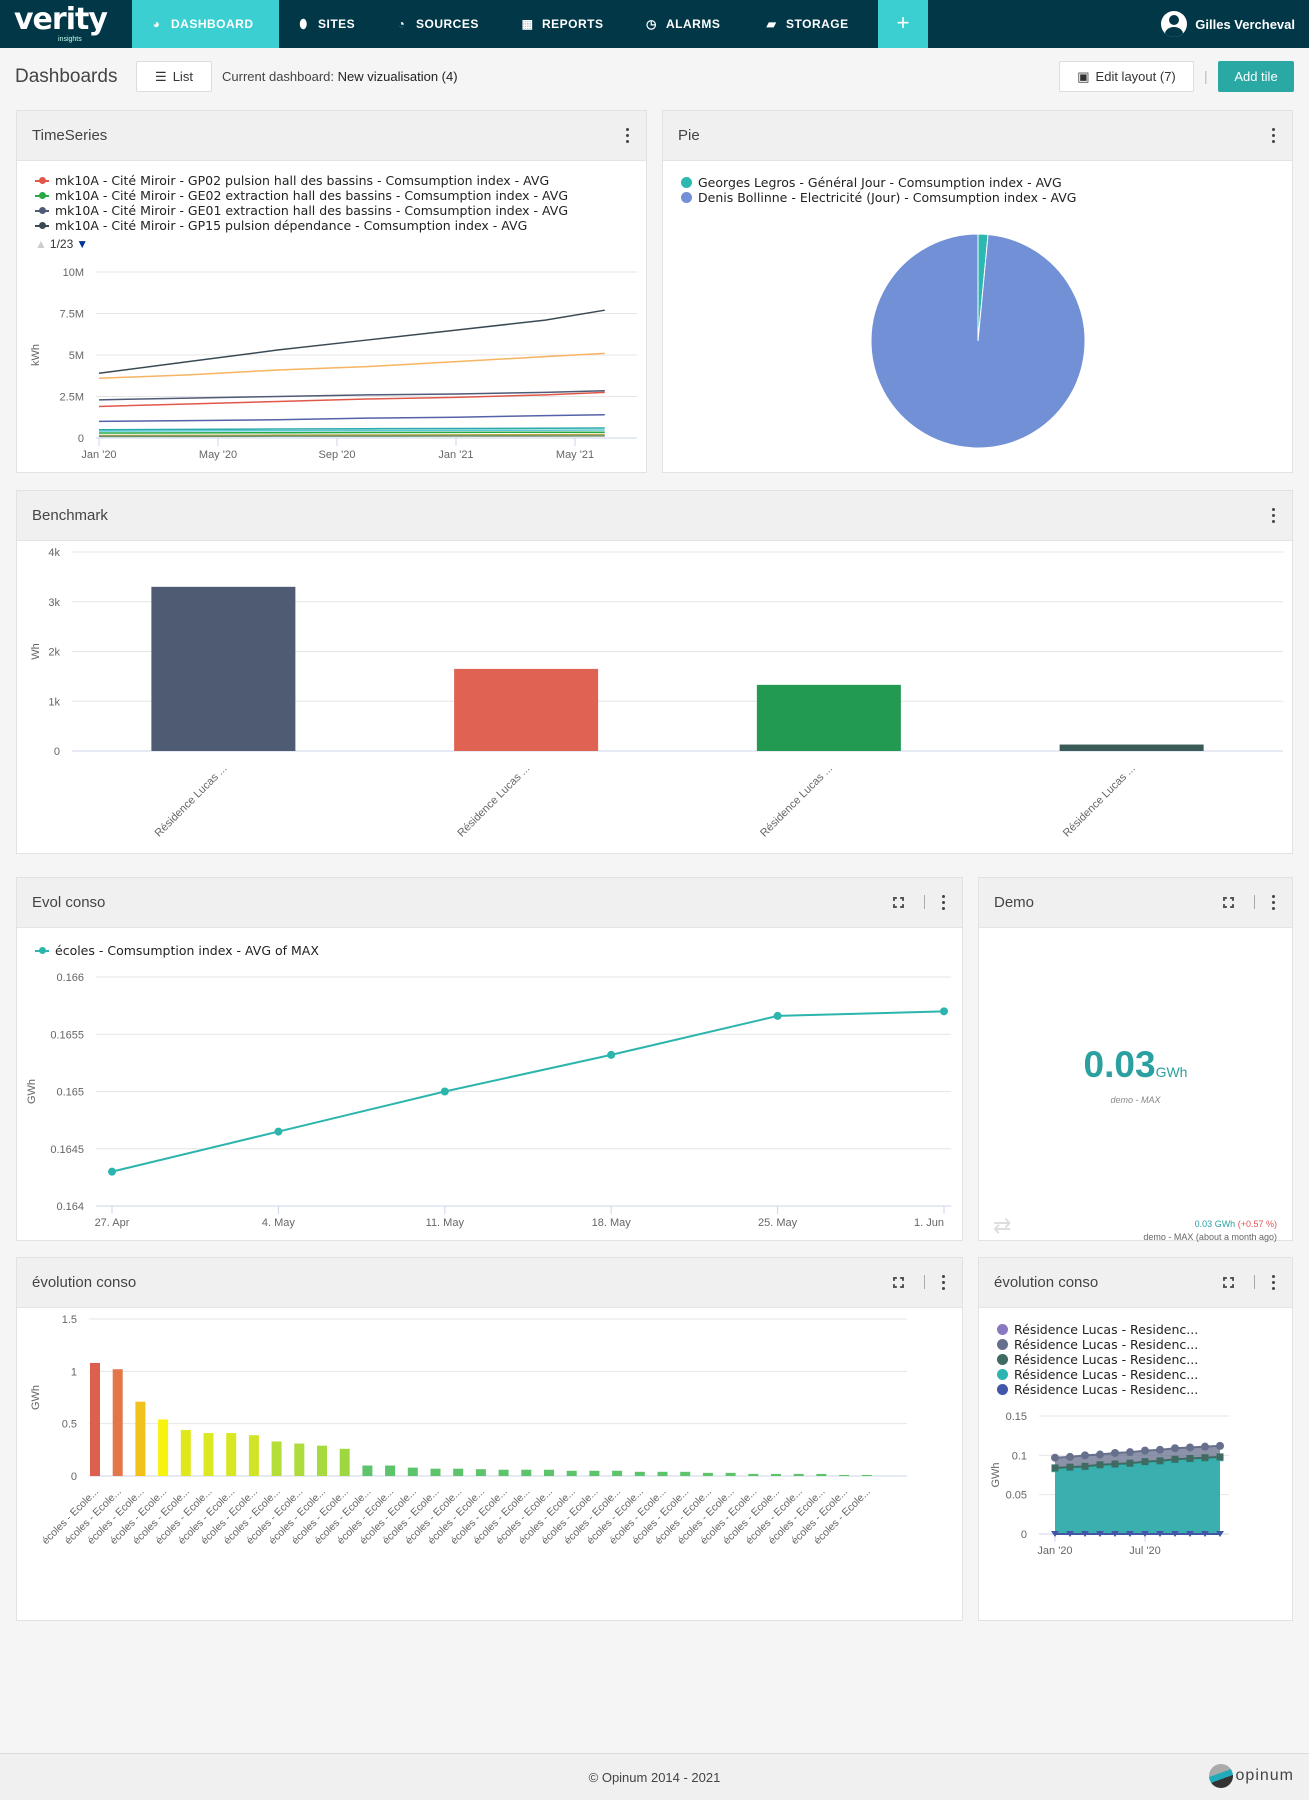 The height and width of the screenshot is (1800, 1309). I want to click on clock-icon: ◷, so click(651, 23).